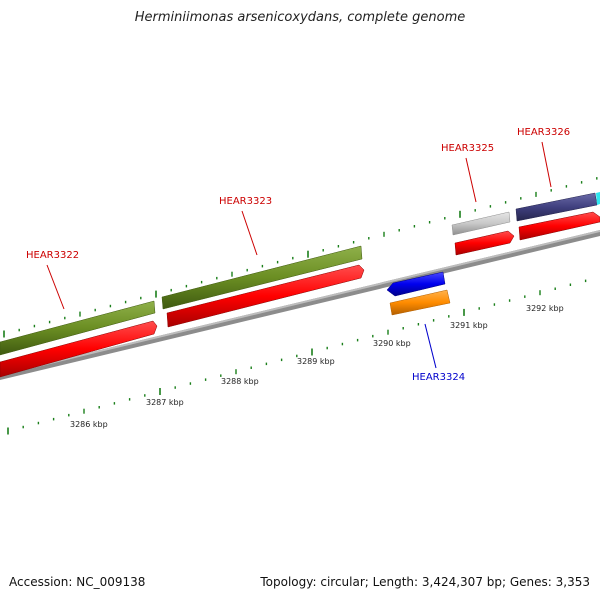 The width and height of the screenshot is (600, 600). I want to click on leader-line-hear3323, so click(249, 233).